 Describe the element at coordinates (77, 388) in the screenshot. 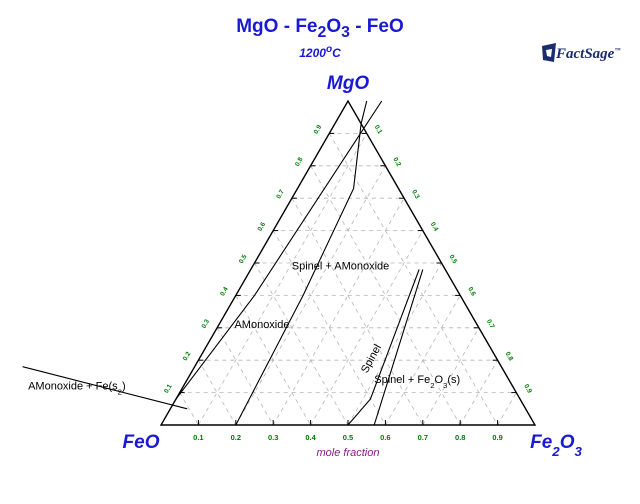

I see `region-label: AMonoxide + Fe(s2)` at that location.